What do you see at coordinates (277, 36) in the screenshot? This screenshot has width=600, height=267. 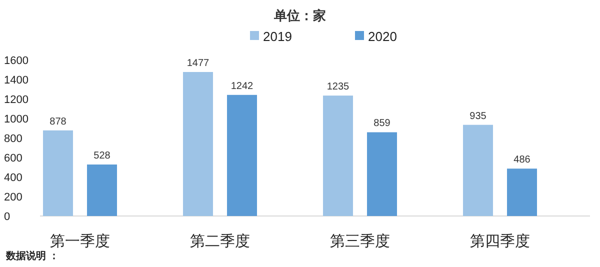 I see `legend-label: 2019` at bounding box center [277, 36].